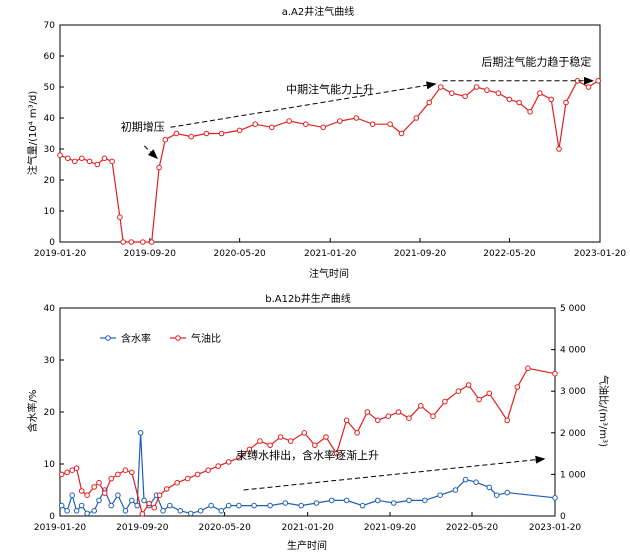 The image size is (630, 556). I want to click on chart-b-y-axis-label: 含水率/%, so click(32, 411).